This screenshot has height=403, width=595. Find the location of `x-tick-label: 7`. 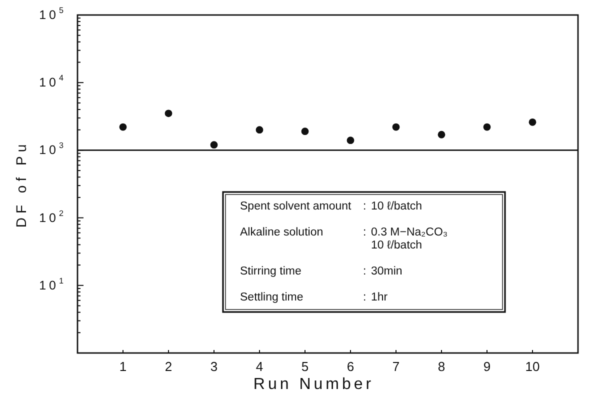

x-tick-label: 7 is located at coordinates (396, 366).